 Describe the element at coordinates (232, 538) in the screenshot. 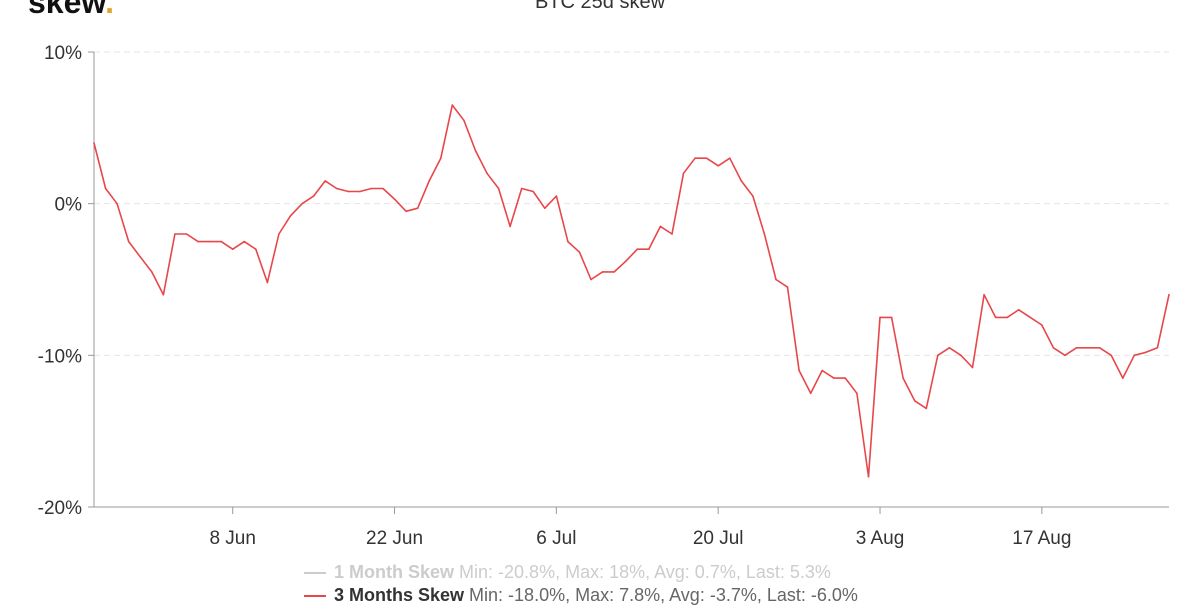

I see `x-tick-label: 8 Jun` at that location.